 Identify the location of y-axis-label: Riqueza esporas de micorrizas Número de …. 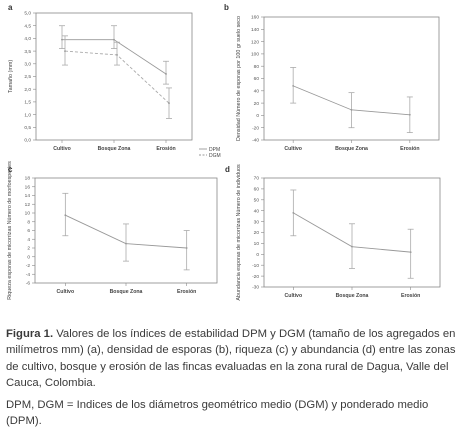
(10, 230).